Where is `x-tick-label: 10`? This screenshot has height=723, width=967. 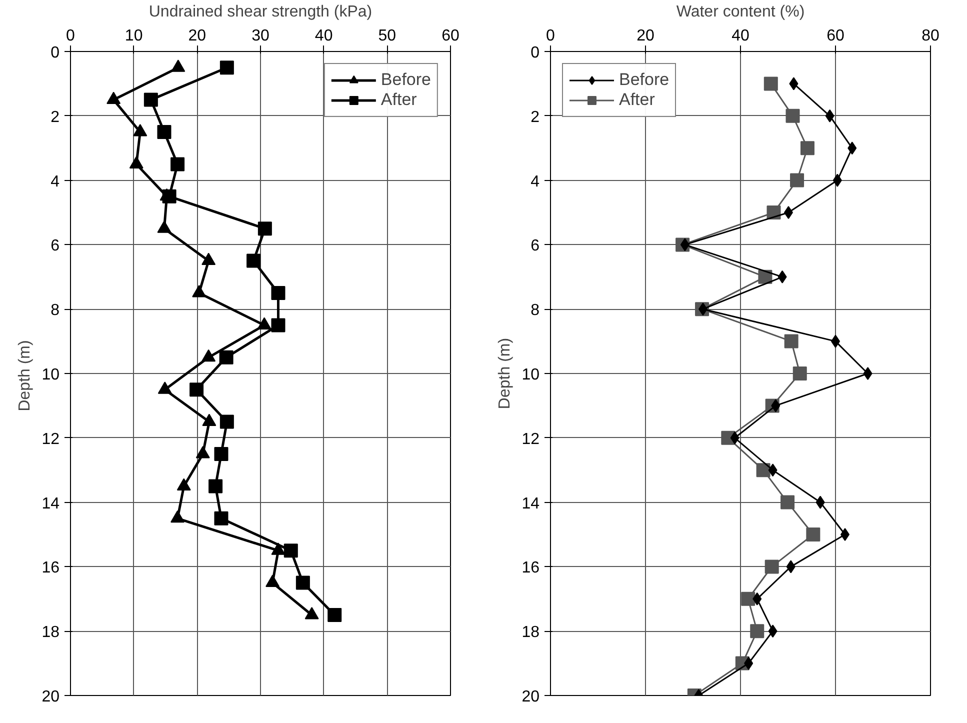
x-tick-label: 10 is located at coordinates (133, 36).